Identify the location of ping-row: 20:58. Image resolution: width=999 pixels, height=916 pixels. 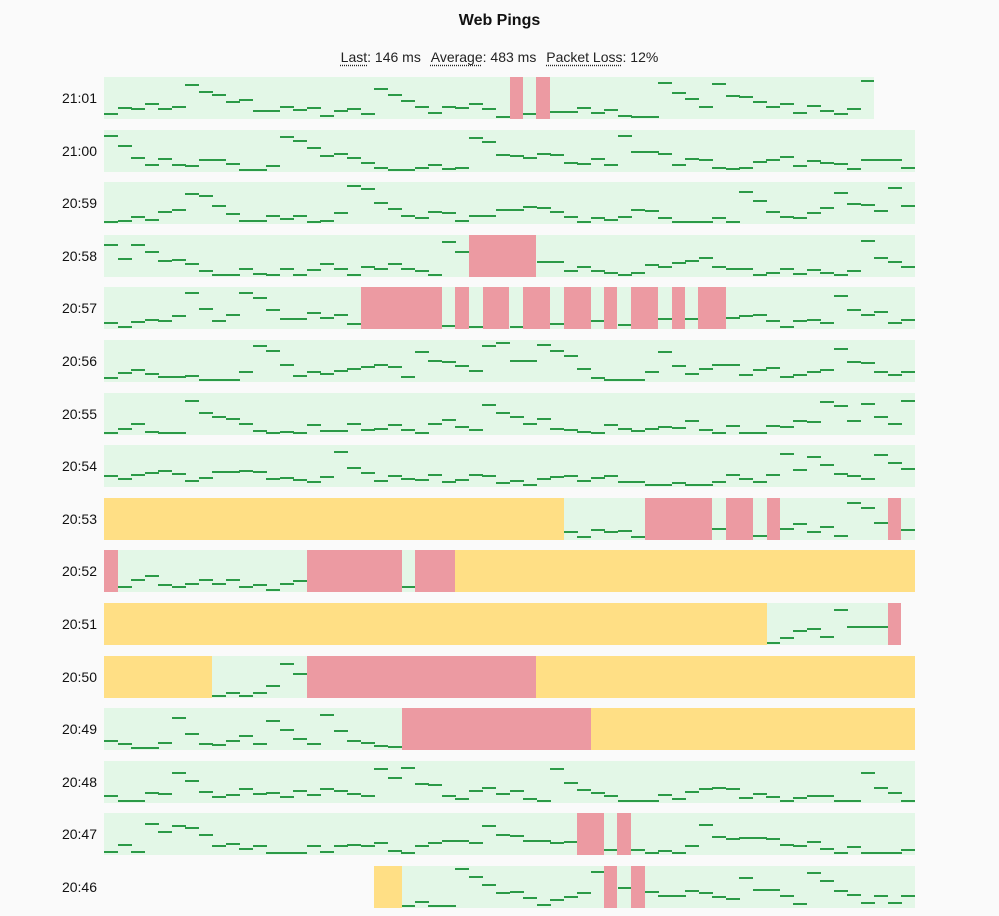
(499, 255).